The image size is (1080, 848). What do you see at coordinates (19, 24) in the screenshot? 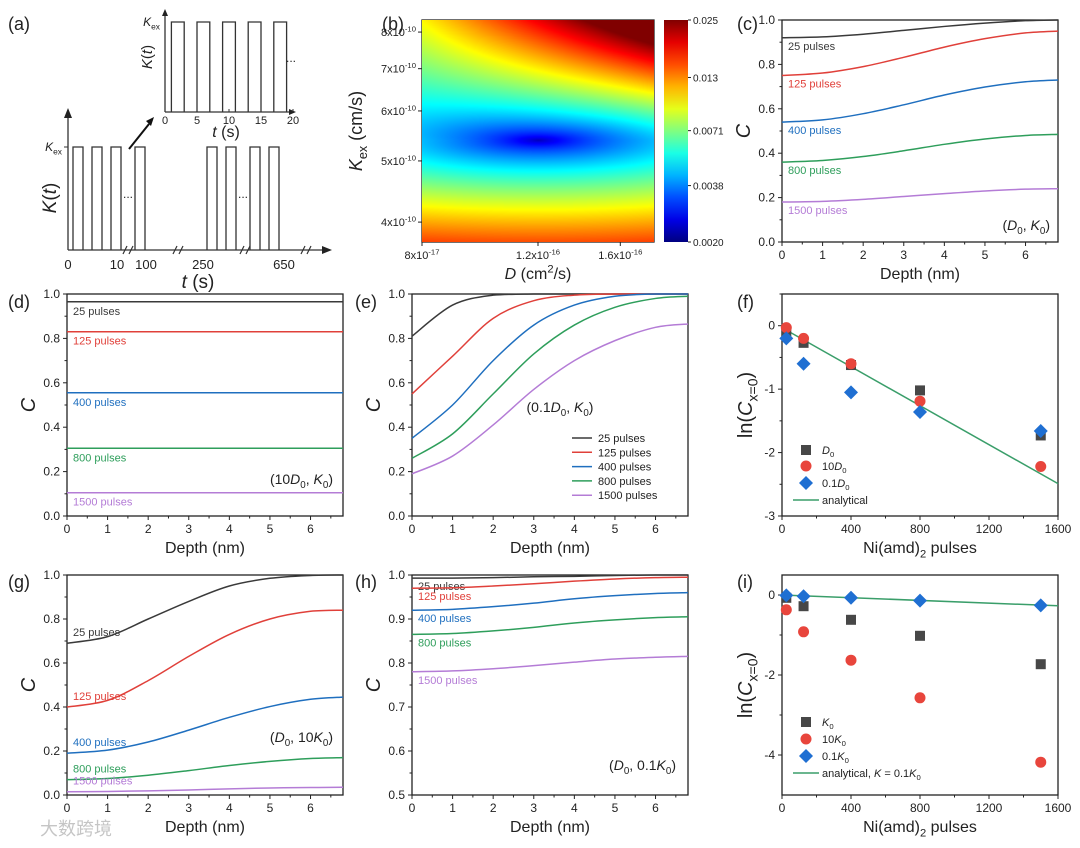
I see `panel-label-a: (a)` at bounding box center [19, 24].